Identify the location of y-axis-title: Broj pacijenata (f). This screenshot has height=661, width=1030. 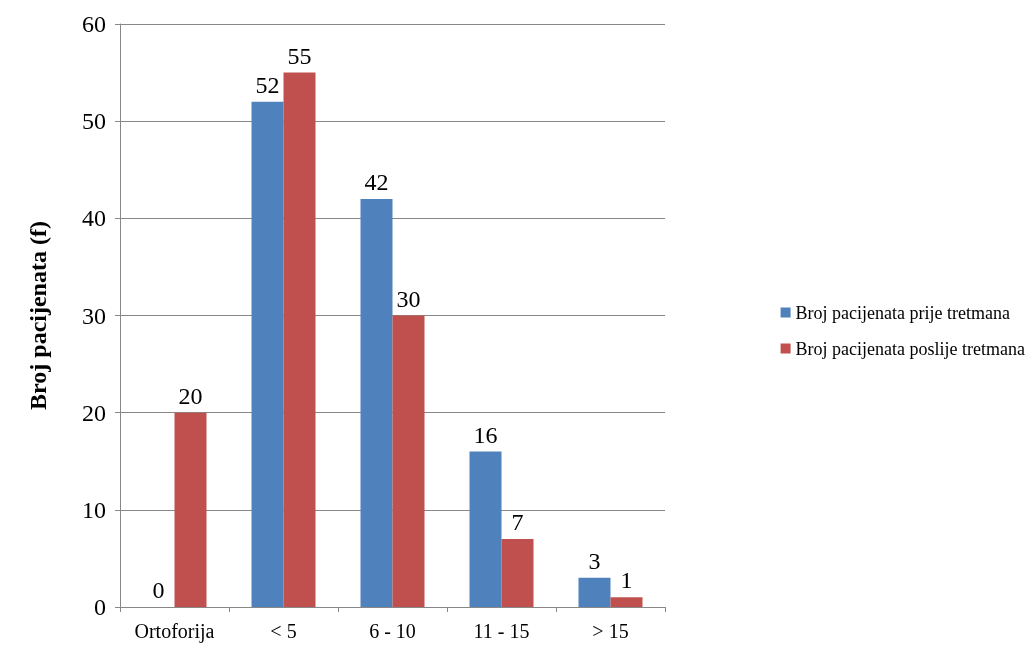
(38, 315).